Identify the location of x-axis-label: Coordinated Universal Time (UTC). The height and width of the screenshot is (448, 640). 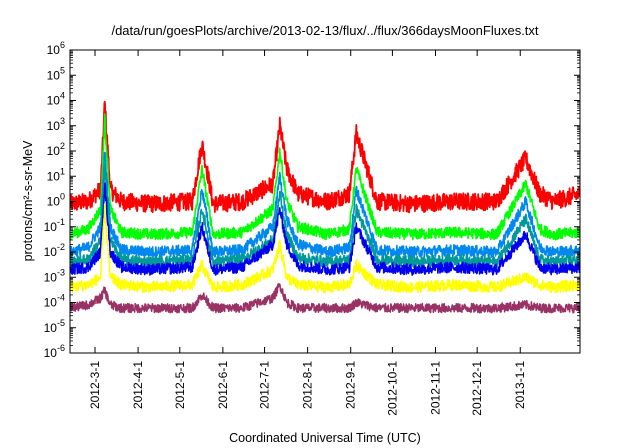
(325, 438).